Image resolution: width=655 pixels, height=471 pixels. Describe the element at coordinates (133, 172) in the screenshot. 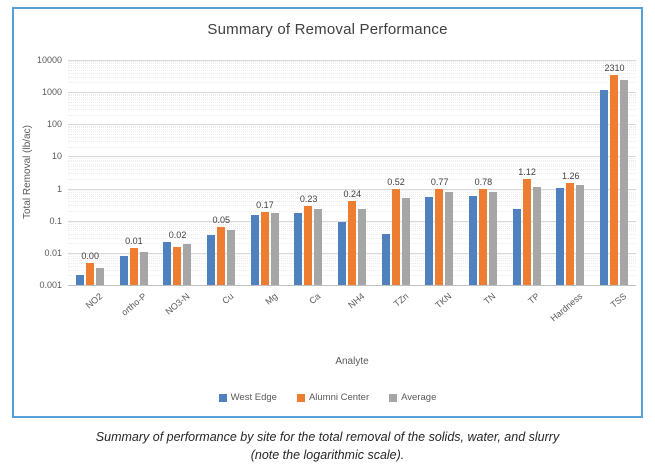

I see `bar-group-ortho-p: 0.01` at that location.